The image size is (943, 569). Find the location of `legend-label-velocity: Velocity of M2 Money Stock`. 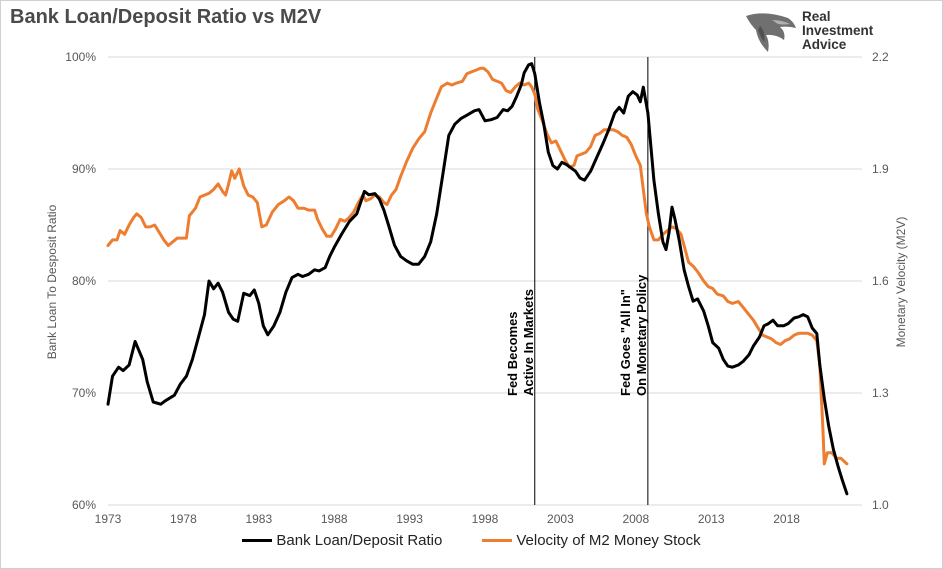

legend-label-velocity: Velocity of M2 Money Stock is located at coordinates (608, 540).